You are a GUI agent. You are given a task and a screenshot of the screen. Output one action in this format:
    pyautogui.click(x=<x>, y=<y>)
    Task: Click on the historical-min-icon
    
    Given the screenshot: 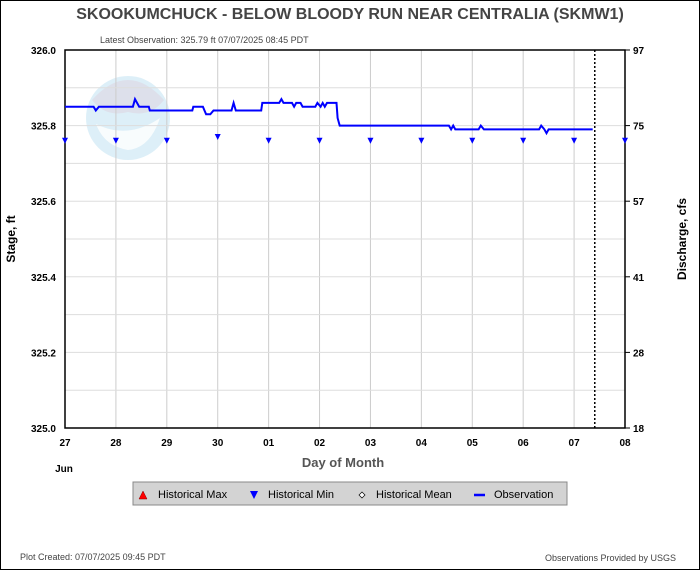 What is the action you would take?
    pyautogui.click(x=254, y=495)
    